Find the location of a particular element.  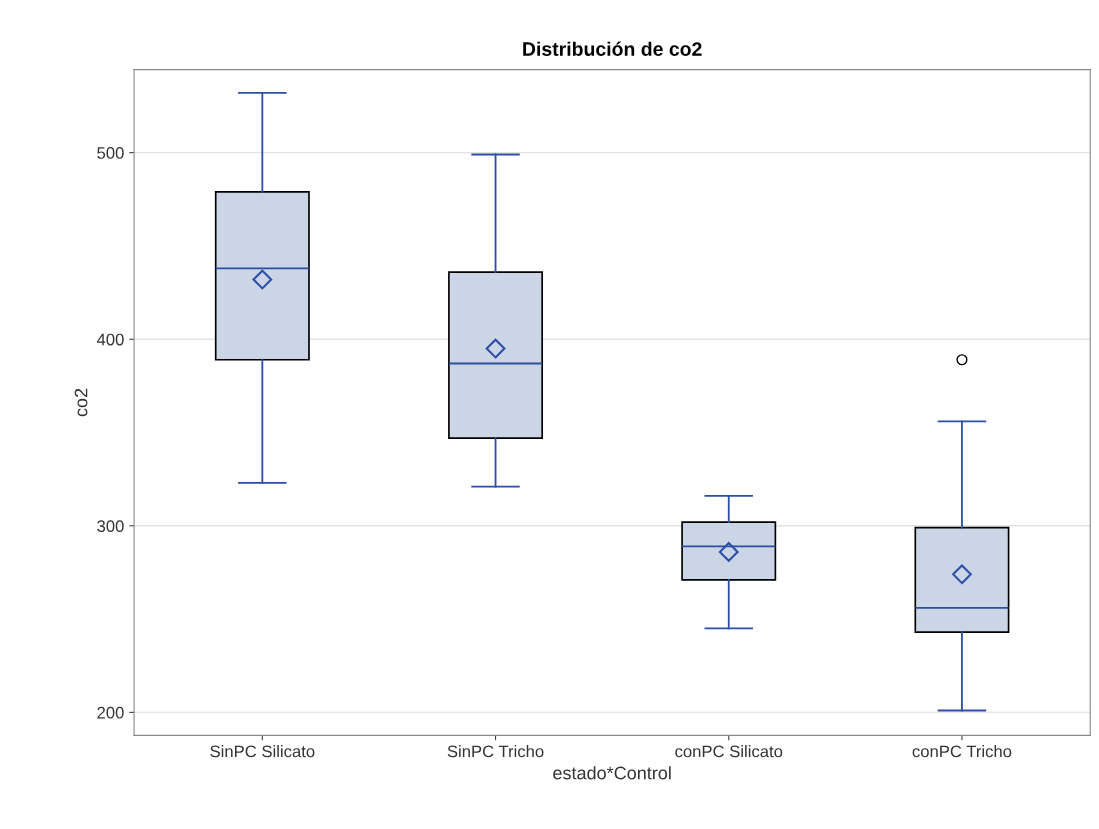

x-axis-title: estado*Control is located at coordinates (612, 773).